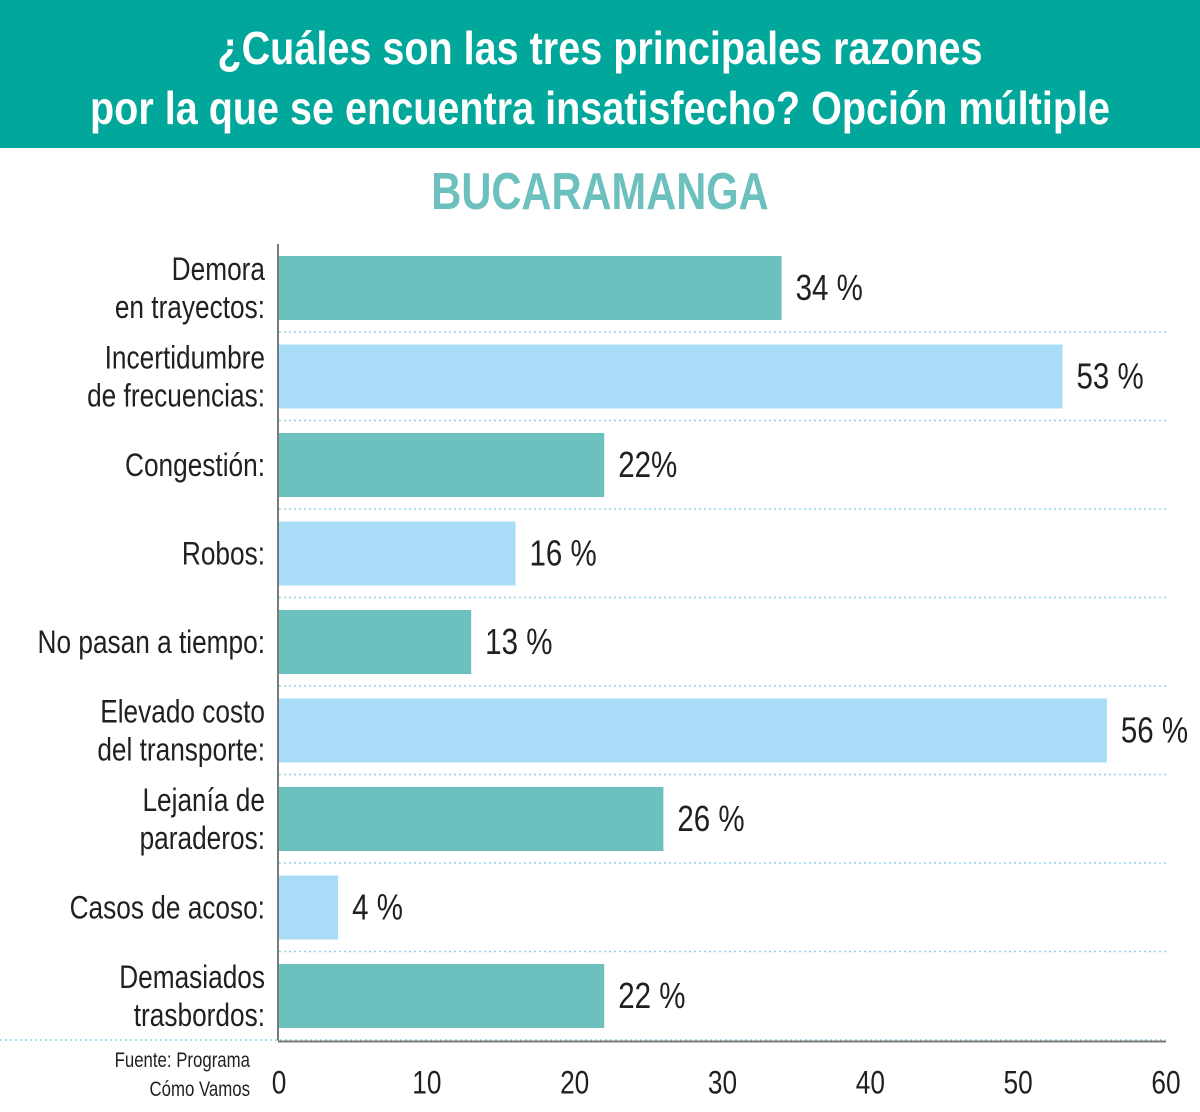 This screenshot has height=1112, width=1200. What do you see at coordinates (563, 553) in the screenshot?
I see `value-label-4: 16 %` at bounding box center [563, 553].